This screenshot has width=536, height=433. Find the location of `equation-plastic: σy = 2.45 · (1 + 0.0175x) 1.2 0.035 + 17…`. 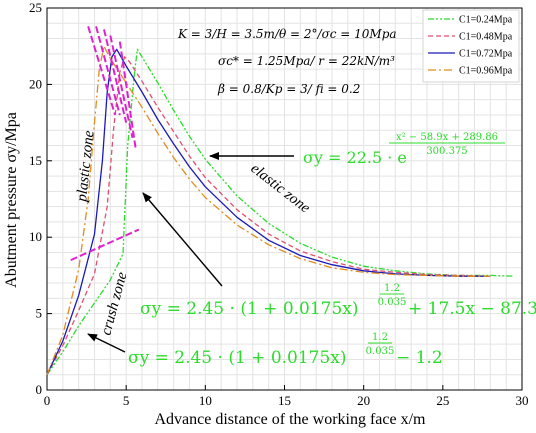

equation-plastic: σy = 2.45 · (1 + 0.0175x) 1.2 0.035 + 17… is located at coordinates (338, 301).